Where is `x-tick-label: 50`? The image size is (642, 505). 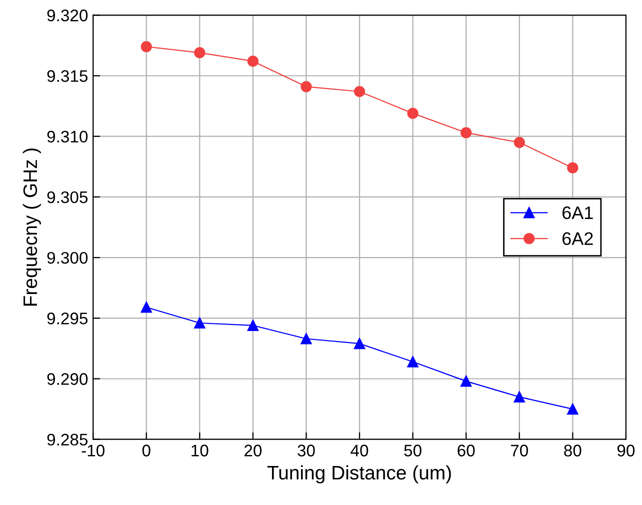 x-tick-label: 50 is located at coordinates (413, 450).